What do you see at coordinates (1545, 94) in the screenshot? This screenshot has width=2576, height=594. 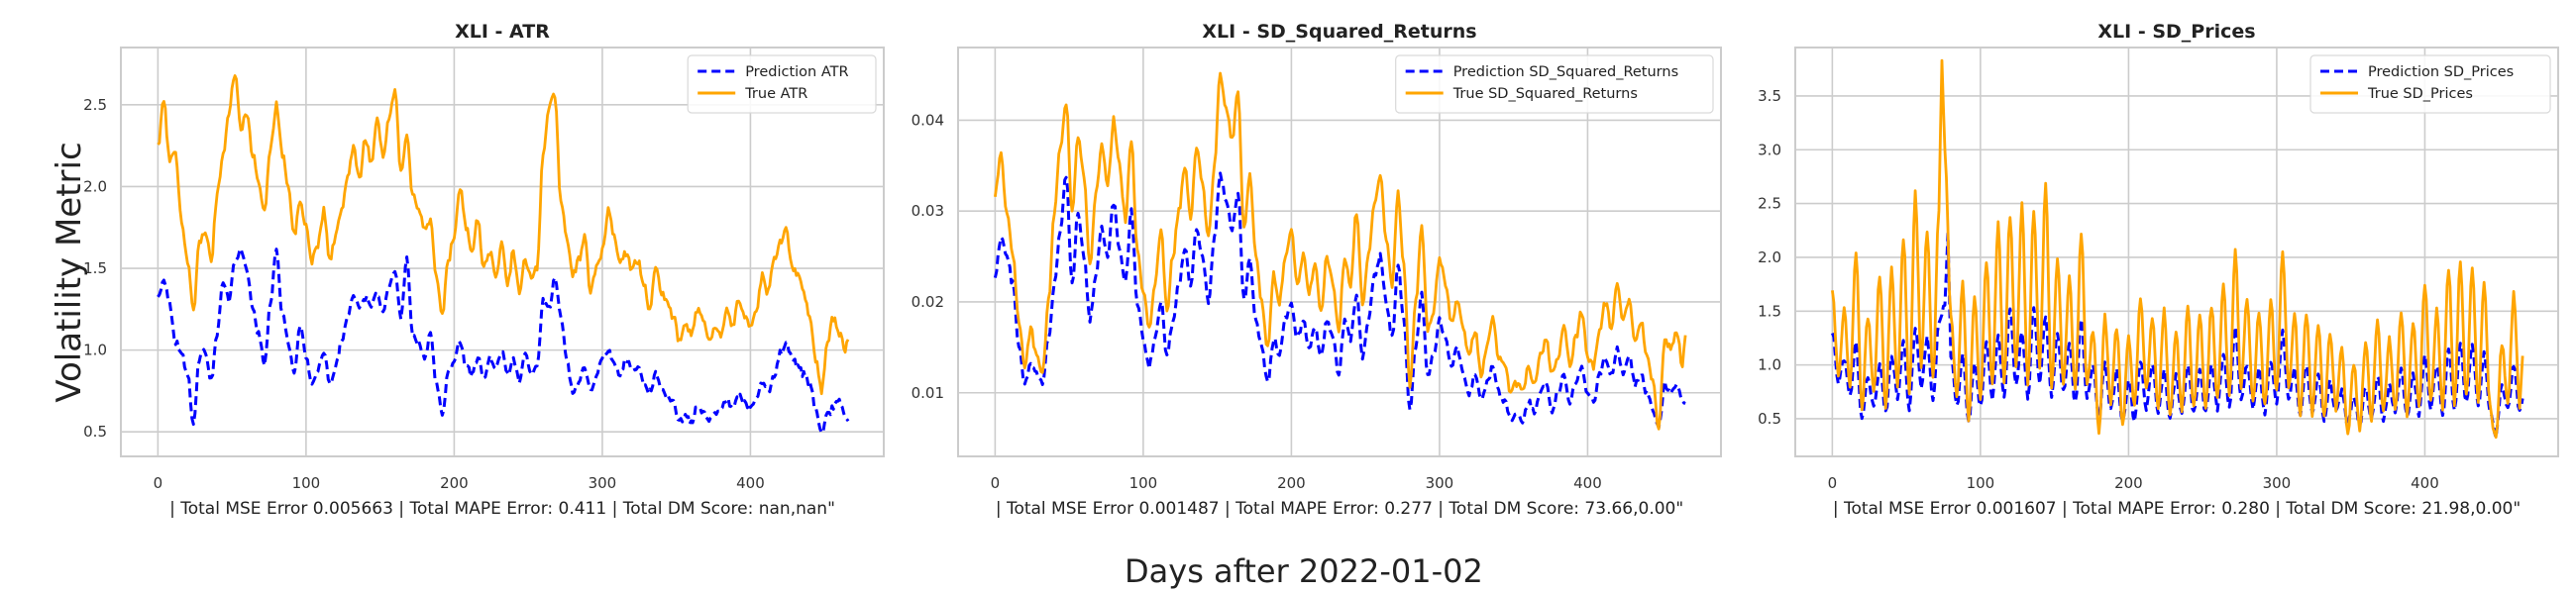 I see `legend-label: True SD_Squared_Returns` at bounding box center [1545, 94].